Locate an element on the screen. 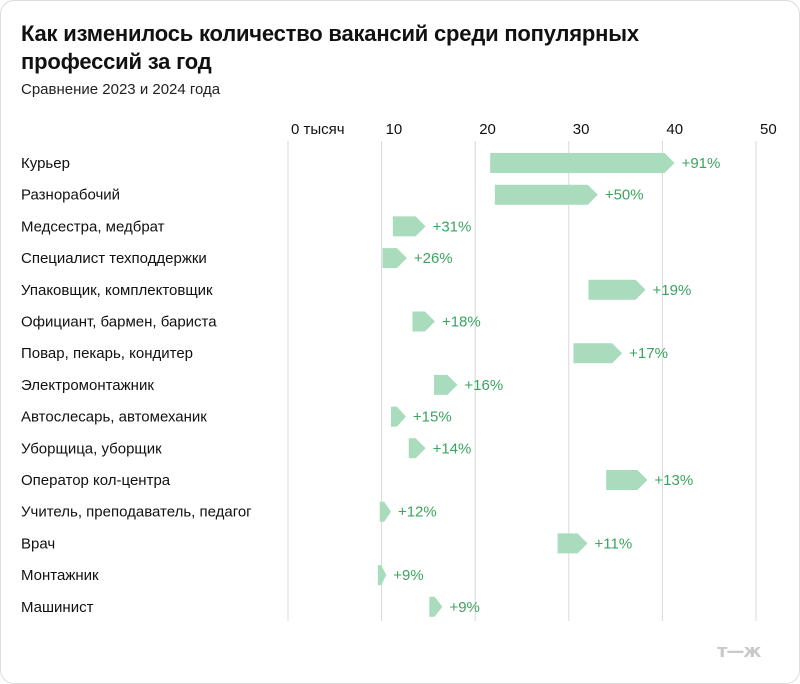  data-label: +18% is located at coordinates (461, 322).